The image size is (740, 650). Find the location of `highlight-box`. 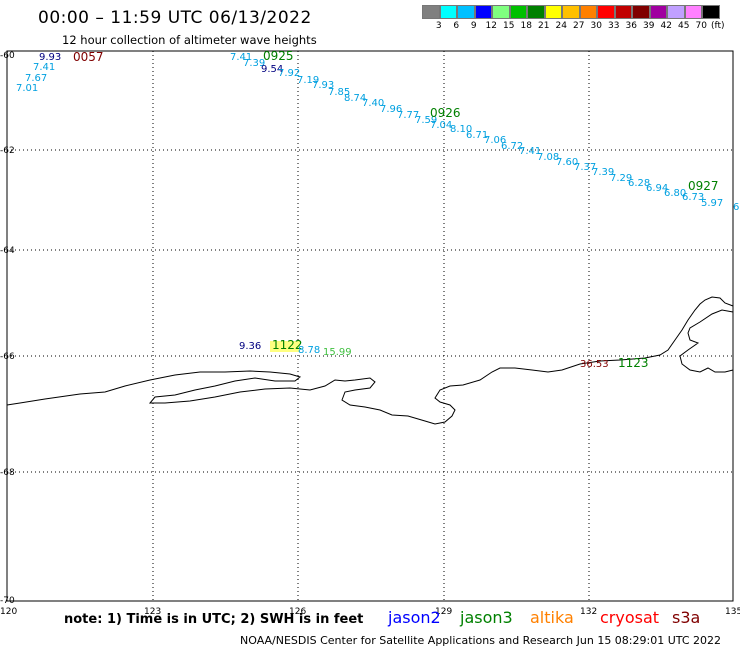

highlight-box is located at coordinates (285, 346).